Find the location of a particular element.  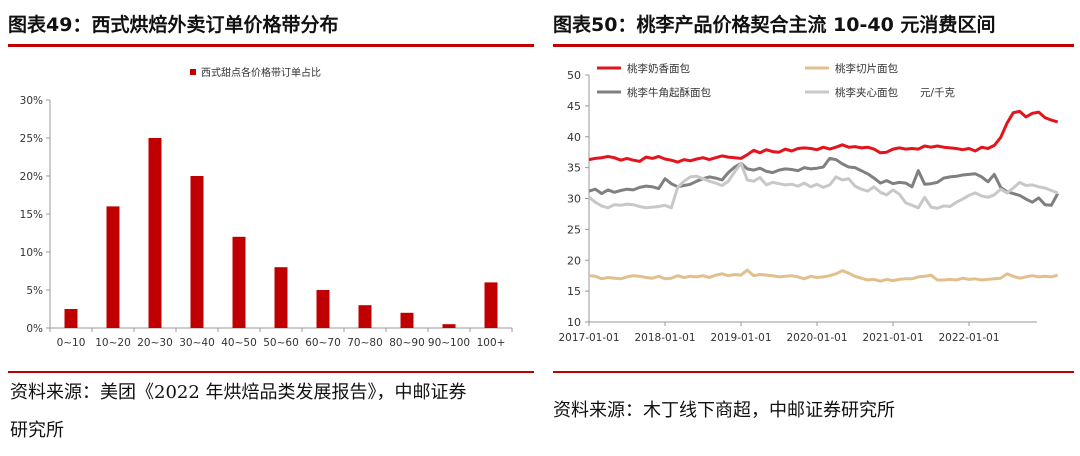

left-source-rule is located at coordinates (271, 372).